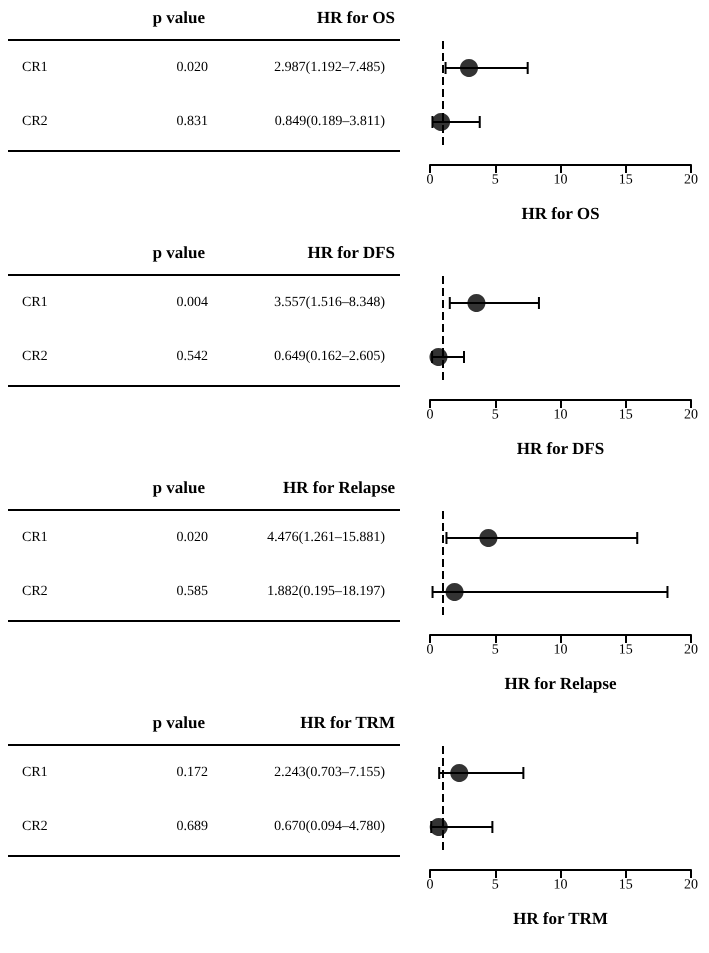 This screenshot has width=709, height=953. Describe the element at coordinates (329, 827) in the screenshot. I see `data-label: 0.670(0.094–4.780)` at that location.